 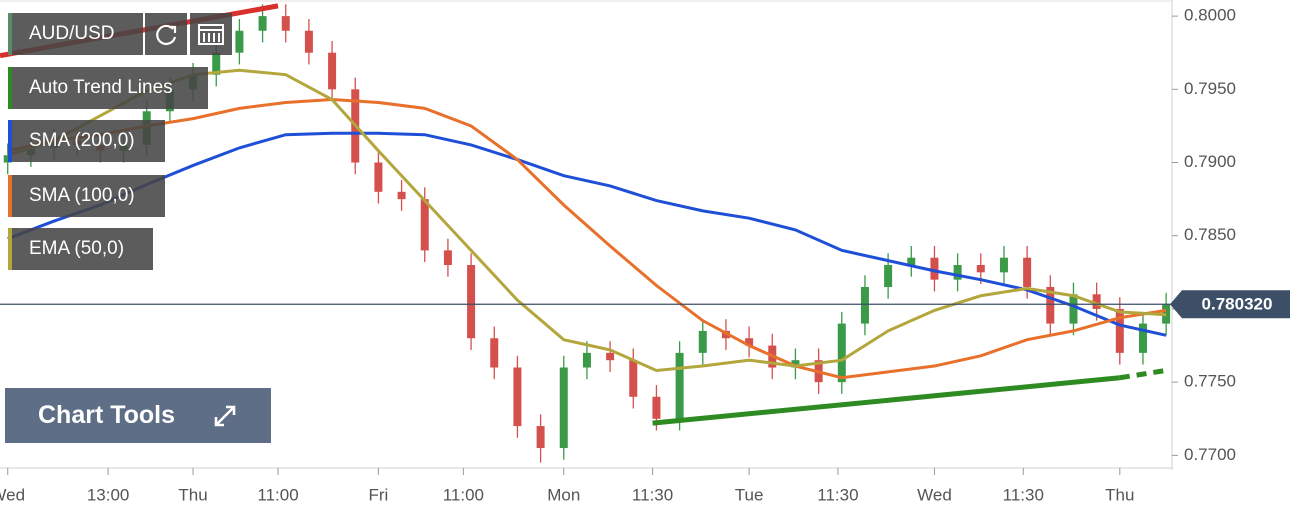 I want to click on y-tick-label: 0.7700, so click(x=1210, y=454).